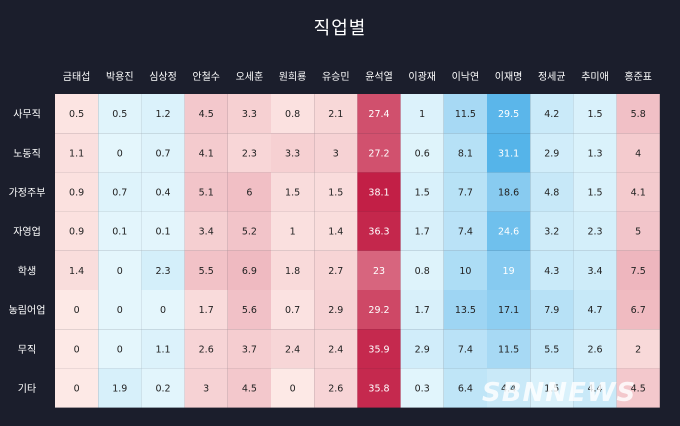  What do you see at coordinates (27, 310) in the screenshot?
I see `row-label: 농림어업` at bounding box center [27, 310].